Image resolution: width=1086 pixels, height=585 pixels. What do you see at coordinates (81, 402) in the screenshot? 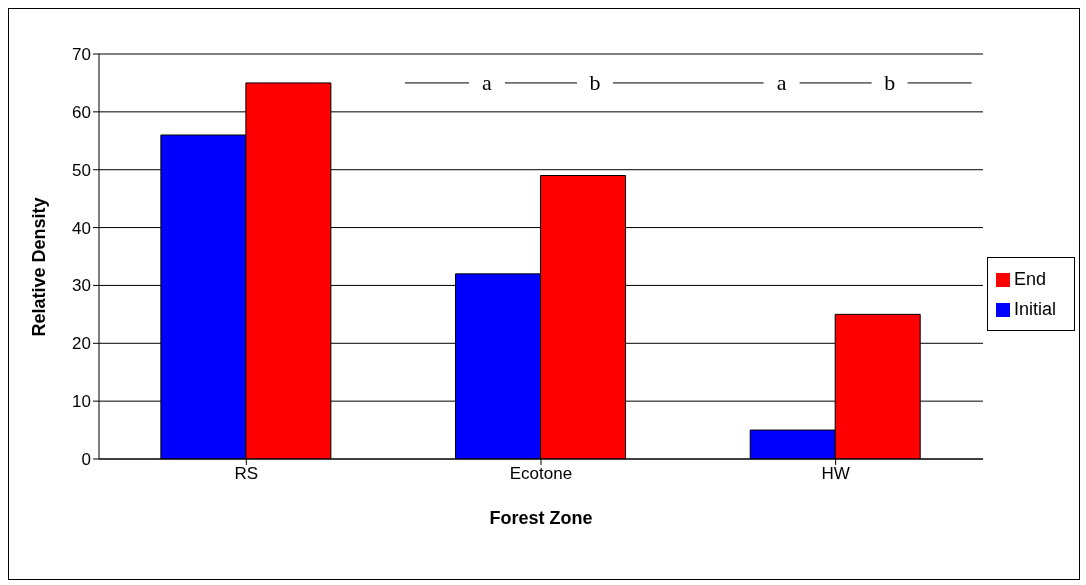
I see `y-tick-label: 10` at bounding box center [81, 402].